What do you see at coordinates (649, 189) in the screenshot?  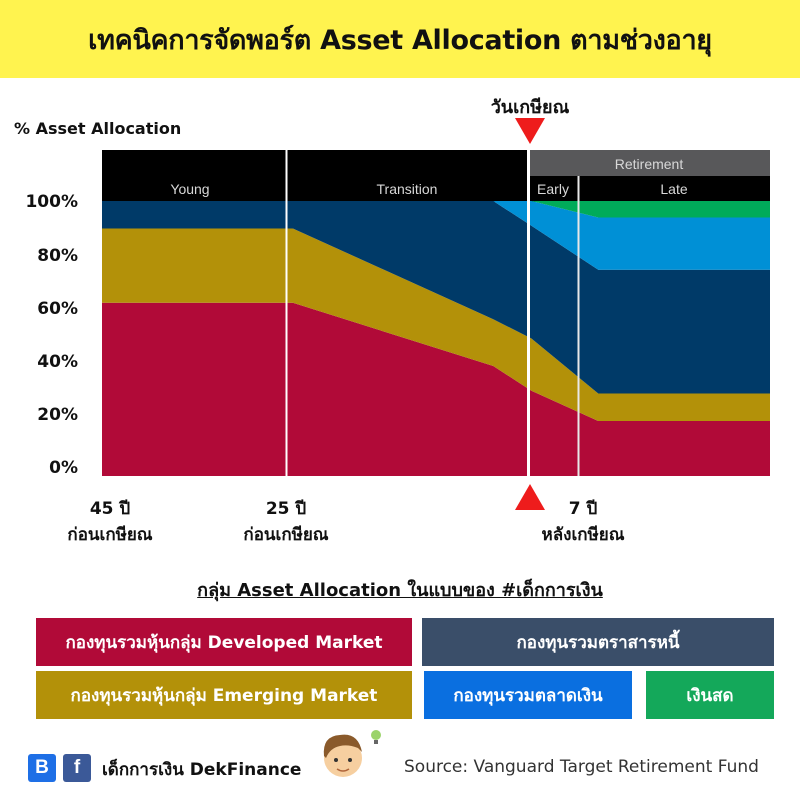 I see `early-late-header-band` at bounding box center [649, 189].